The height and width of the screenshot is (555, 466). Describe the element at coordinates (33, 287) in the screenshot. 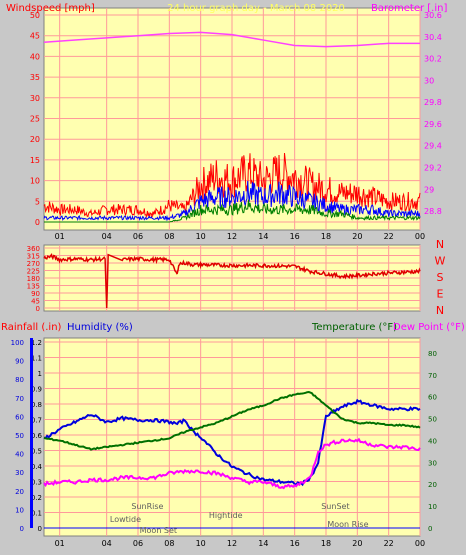

I see `direction-y-tick-label: 135` at that location.